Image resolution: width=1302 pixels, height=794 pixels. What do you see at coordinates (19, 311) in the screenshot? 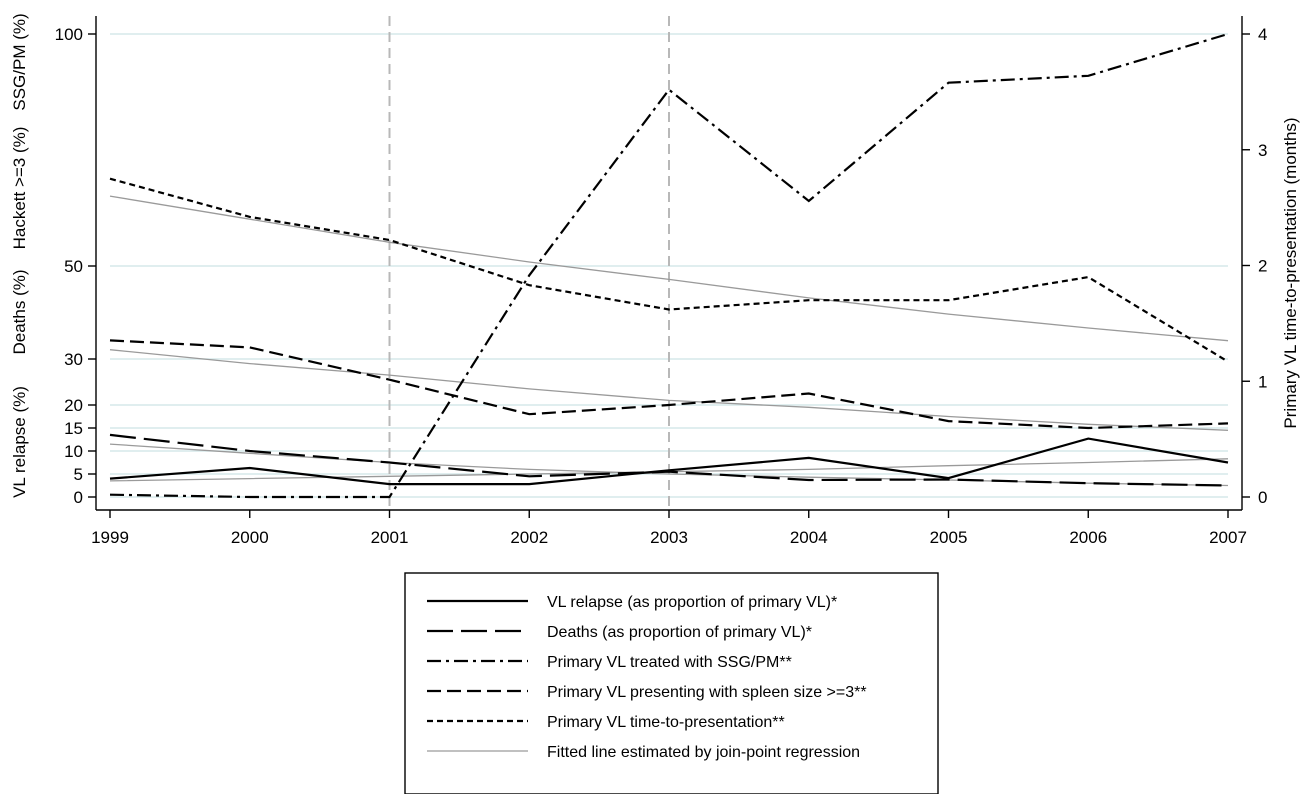
I see `left-axis-label: Deaths (%)` at bounding box center [19, 311].